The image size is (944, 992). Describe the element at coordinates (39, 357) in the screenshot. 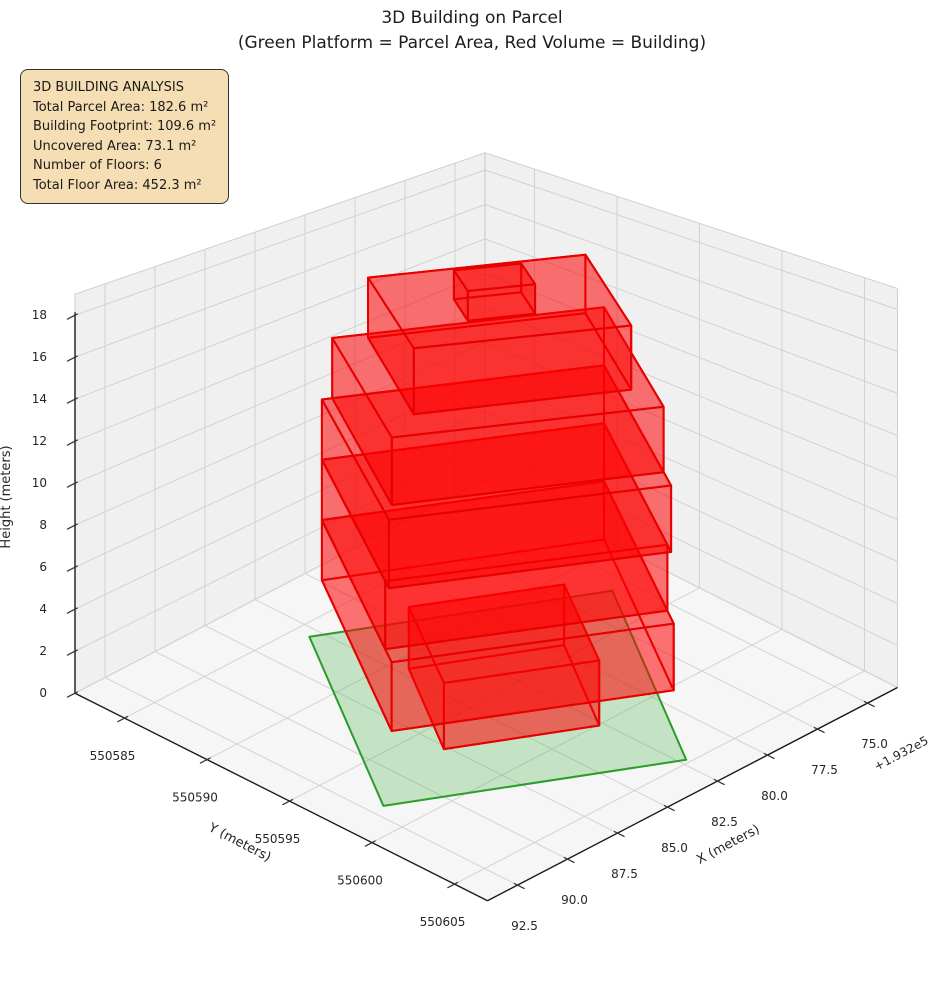

I see `z-tick-label: 16` at that location.